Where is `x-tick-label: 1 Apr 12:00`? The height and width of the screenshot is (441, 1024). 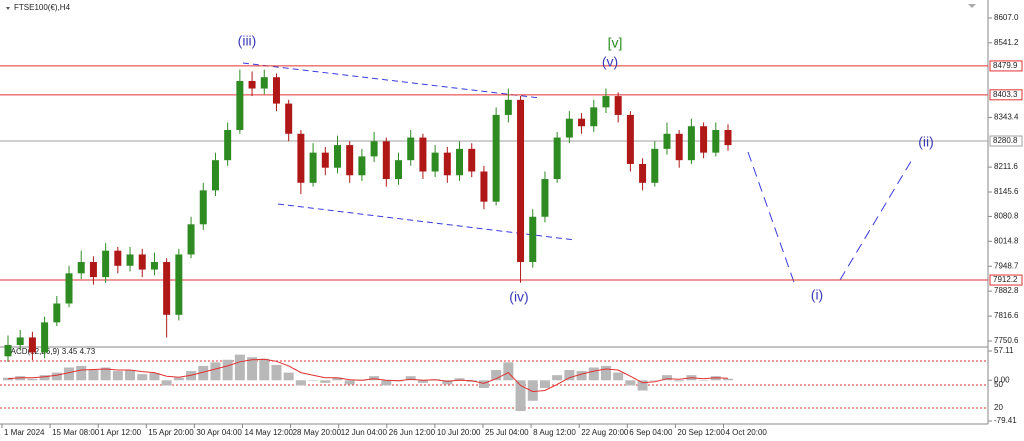
x-tick-label: 1 Apr 12:00 is located at coordinates (120, 432).